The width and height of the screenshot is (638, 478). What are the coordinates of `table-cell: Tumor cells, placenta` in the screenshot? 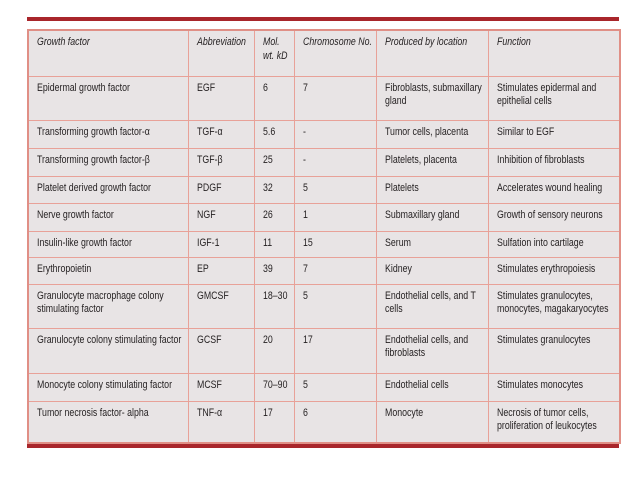 It's located at (432, 134).